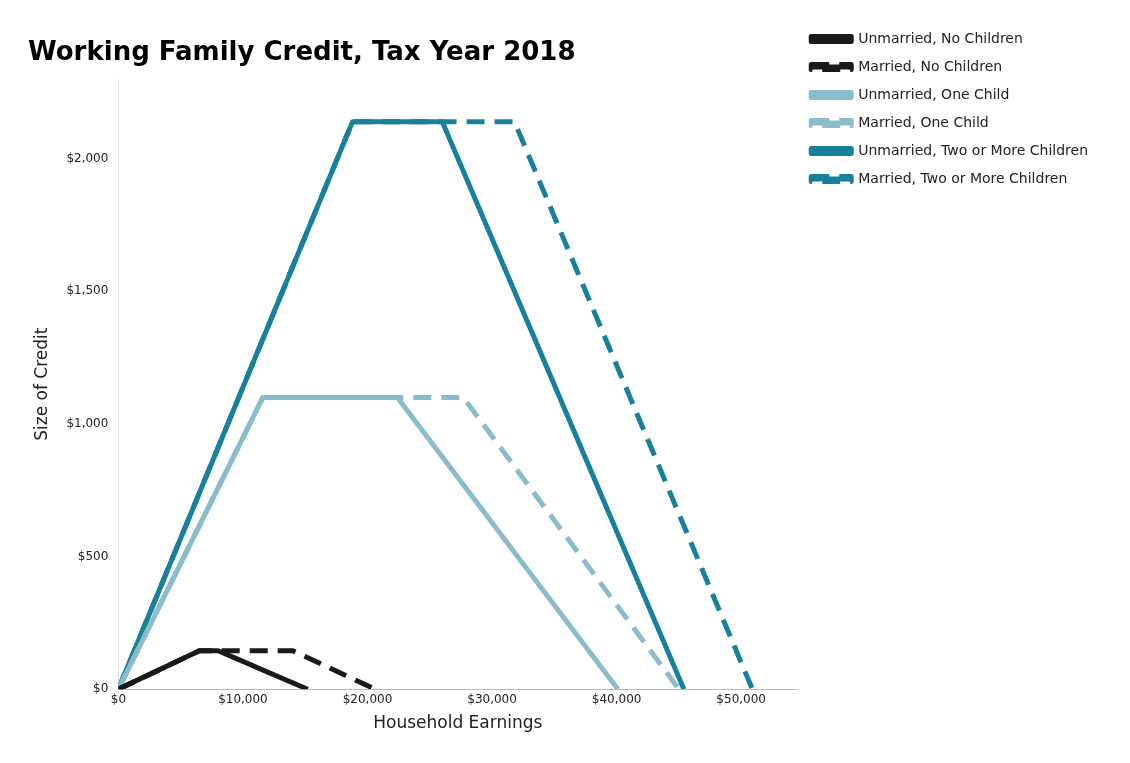 This screenshot has height=763, width=1130. Describe the element at coordinates (934, 93) in the screenshot. I see `legend-label: Unmarried, One Child` at that location.